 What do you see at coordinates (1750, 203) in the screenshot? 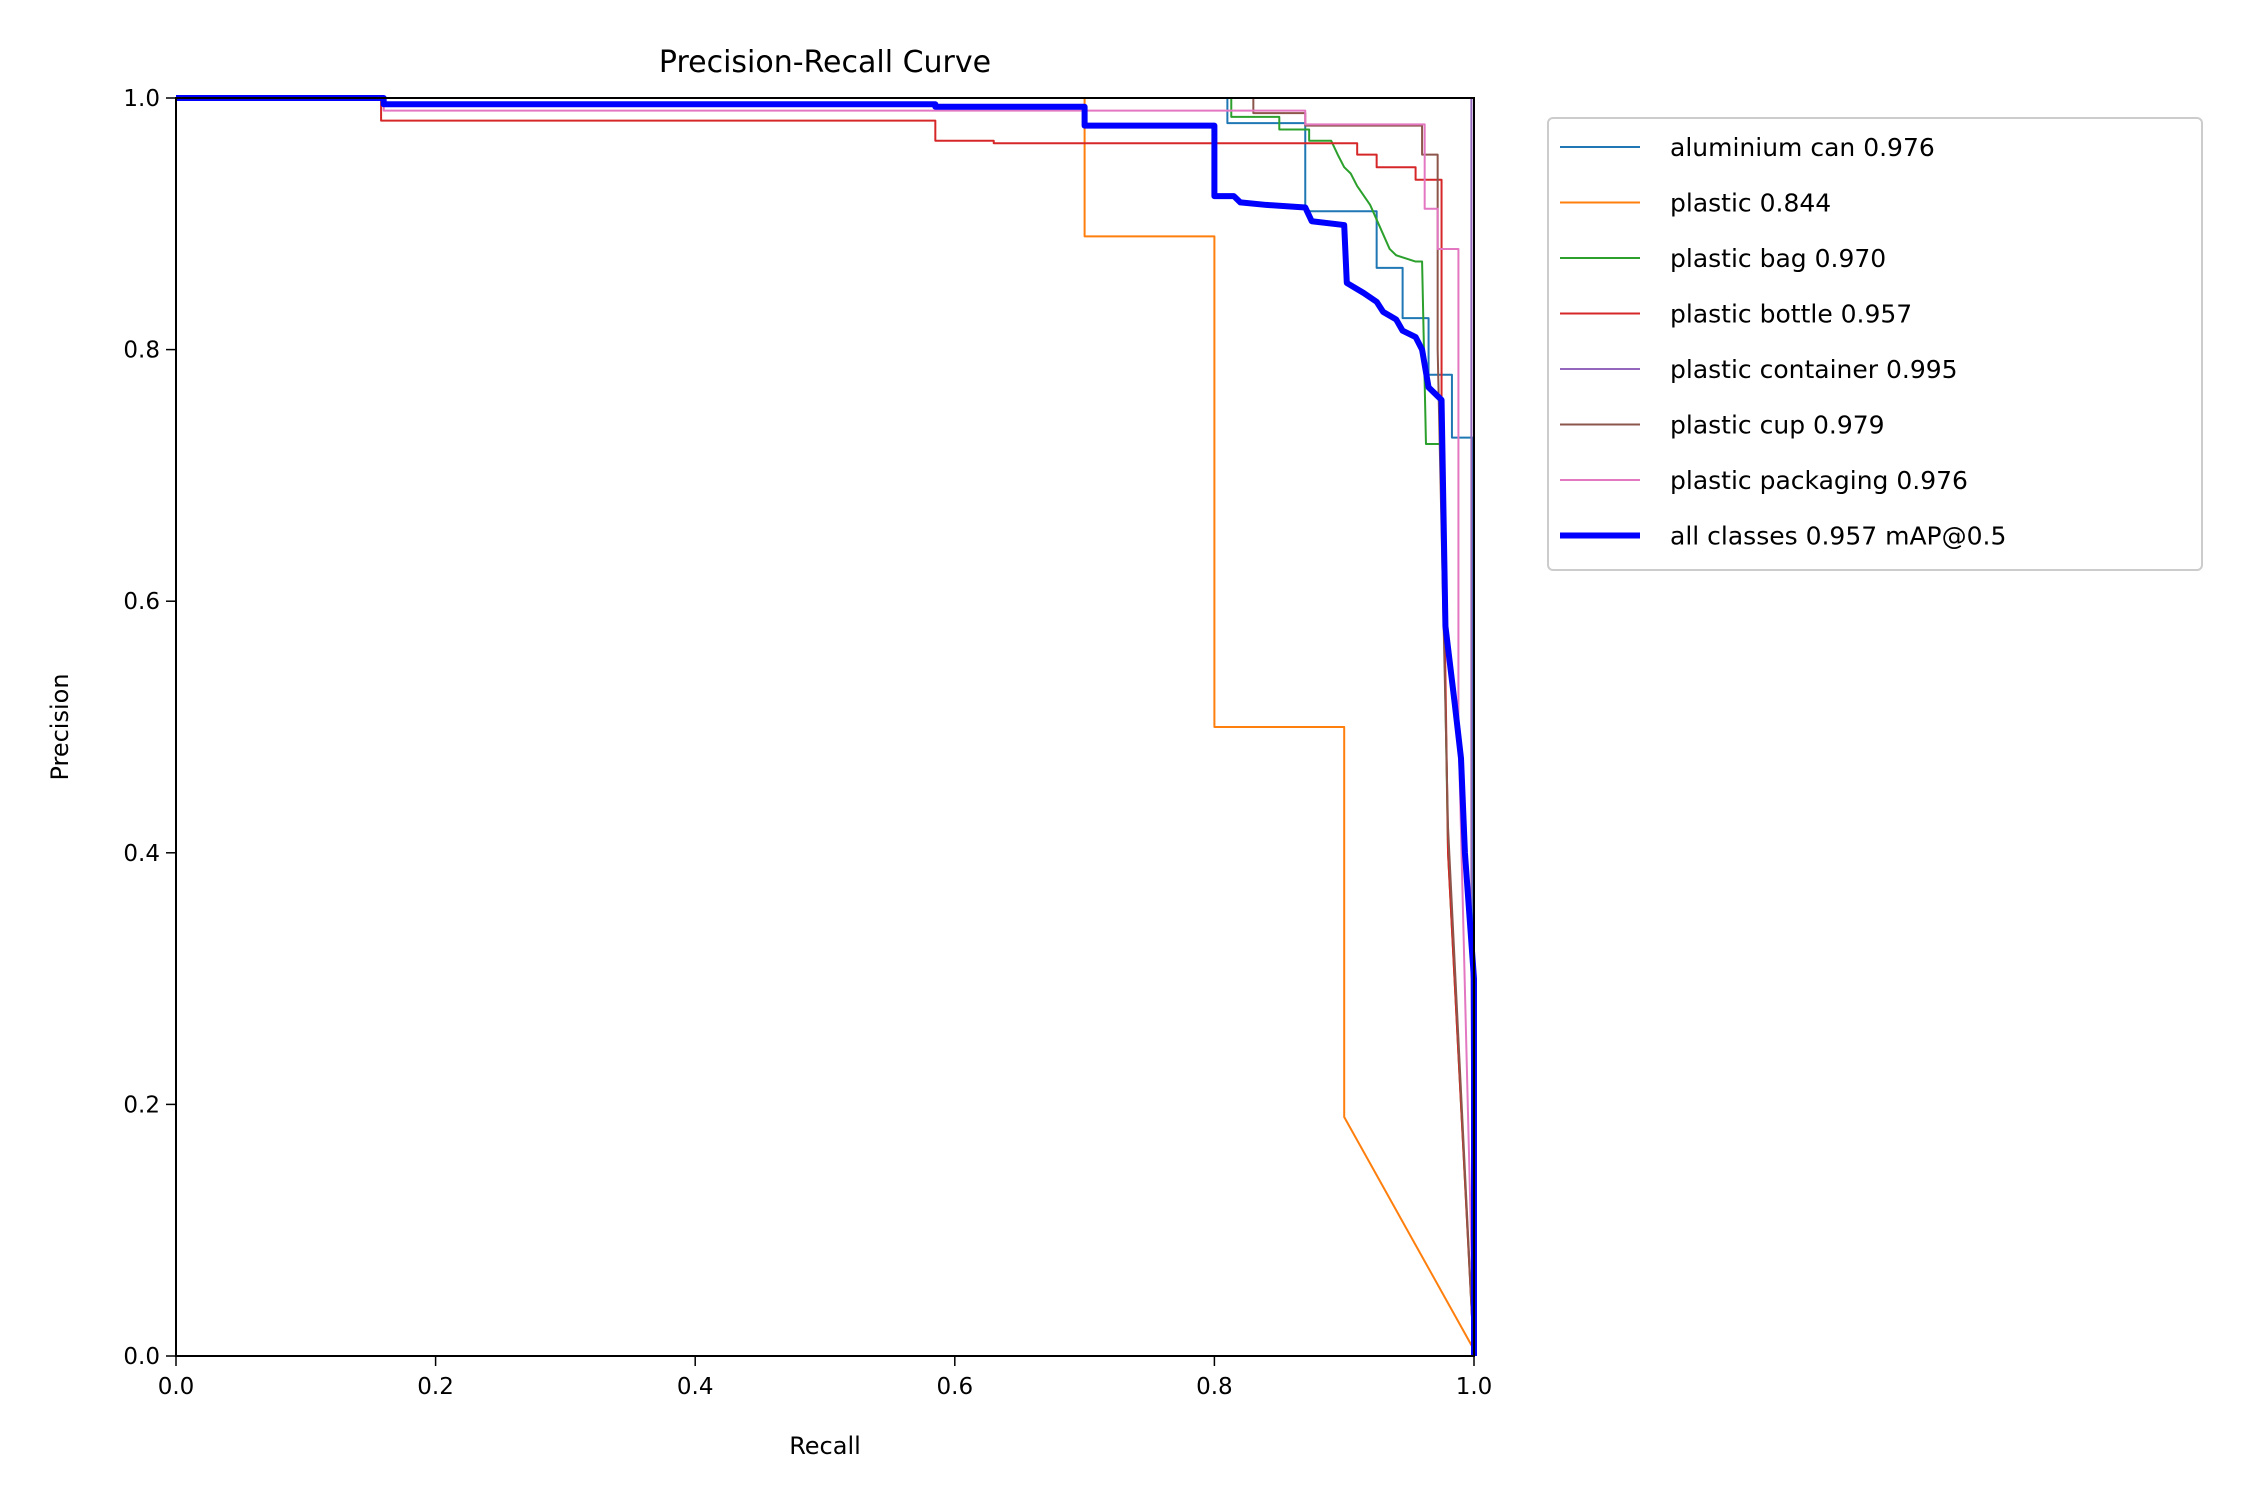
I see `legend-label: plastic 0.844` at bounding box center [1750, 203].